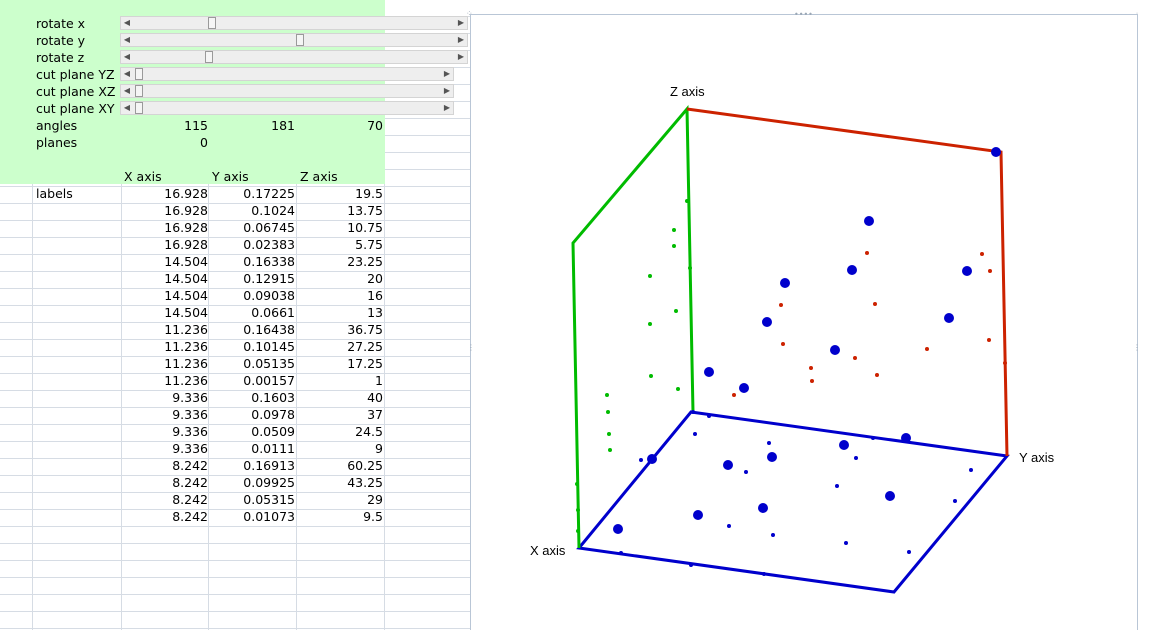 This screenshot has width=1163, height=632. What do you see at coordinates (269, 380) in the screenshot?
I see `table-cell-y-value: 0.00157` at bounding box center [269, 380].